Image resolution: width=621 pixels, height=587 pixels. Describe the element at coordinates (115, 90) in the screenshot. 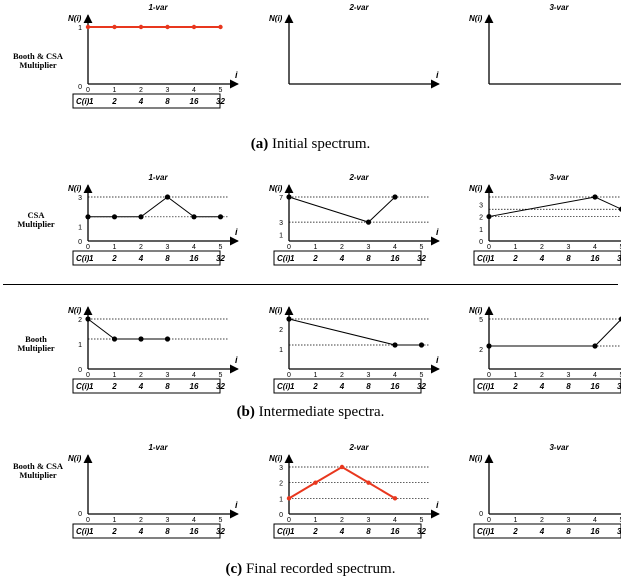

I see `x-tick-label: 1` at that location.